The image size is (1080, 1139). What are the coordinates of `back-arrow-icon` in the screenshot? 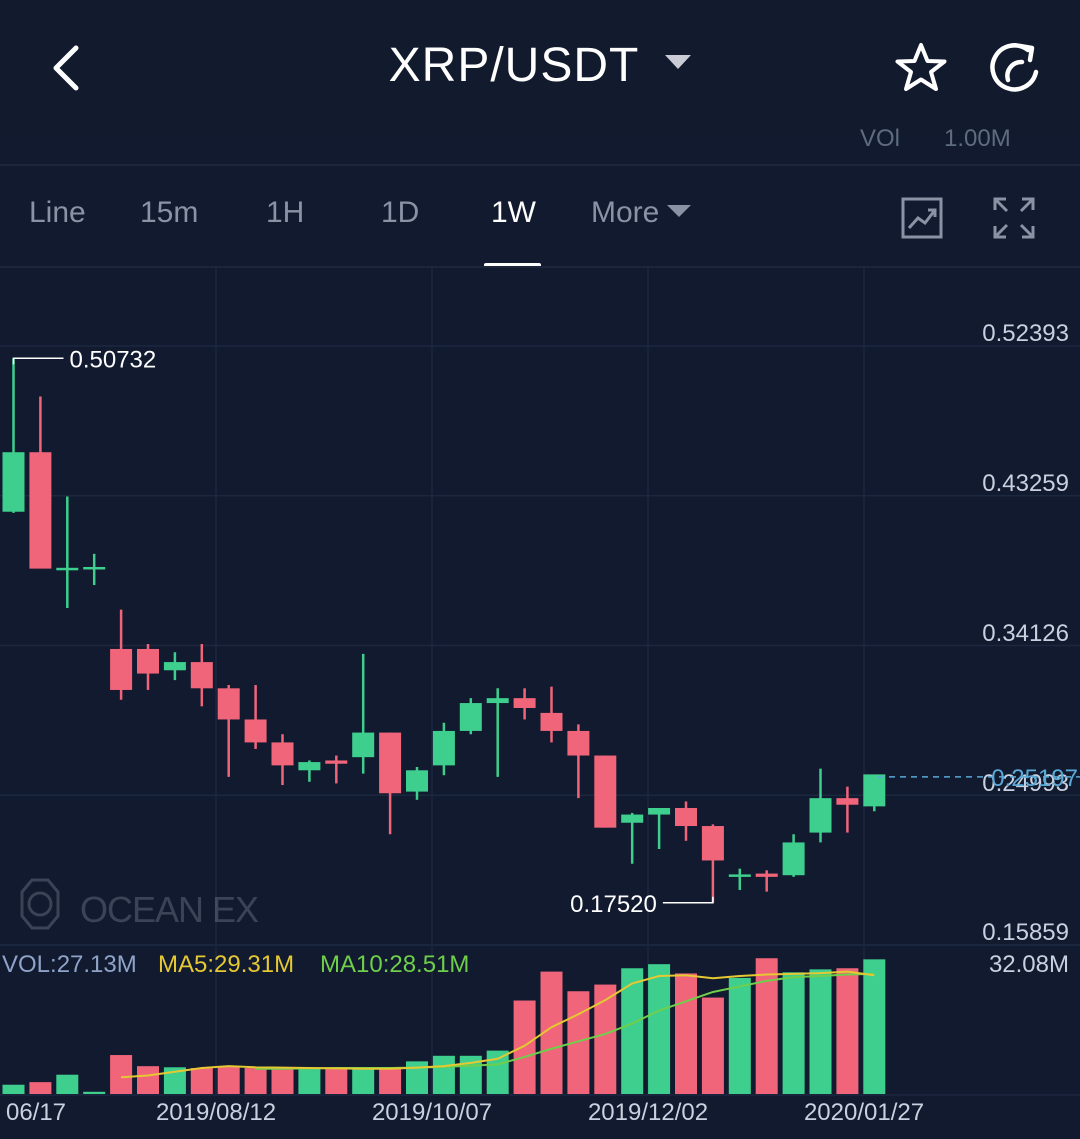 It's located at (69, 68).